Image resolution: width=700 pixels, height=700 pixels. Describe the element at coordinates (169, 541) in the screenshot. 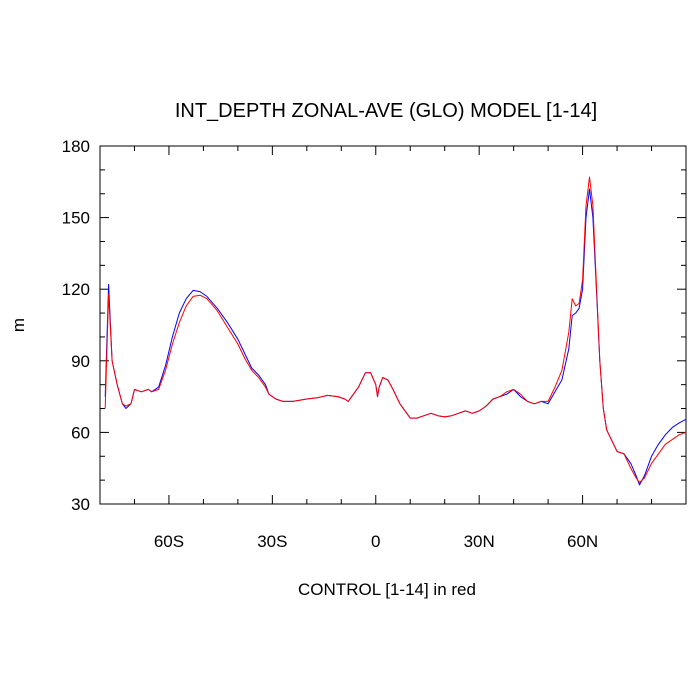

I see `x-tick-label: 60S` at that location.